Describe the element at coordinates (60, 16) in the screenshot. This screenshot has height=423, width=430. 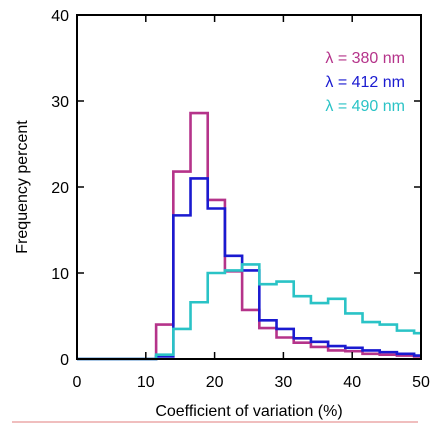
I see `y-tick-label: 40` at that location.